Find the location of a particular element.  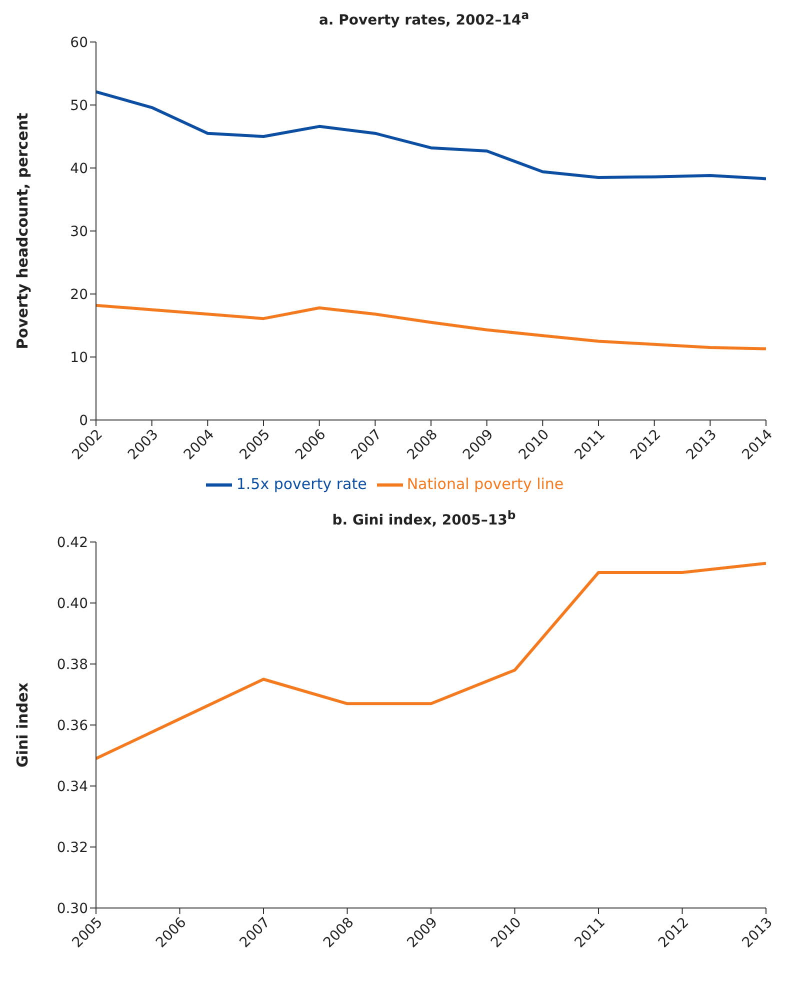

y-tick-label: 0.34 is located at coordinates (72, 786).